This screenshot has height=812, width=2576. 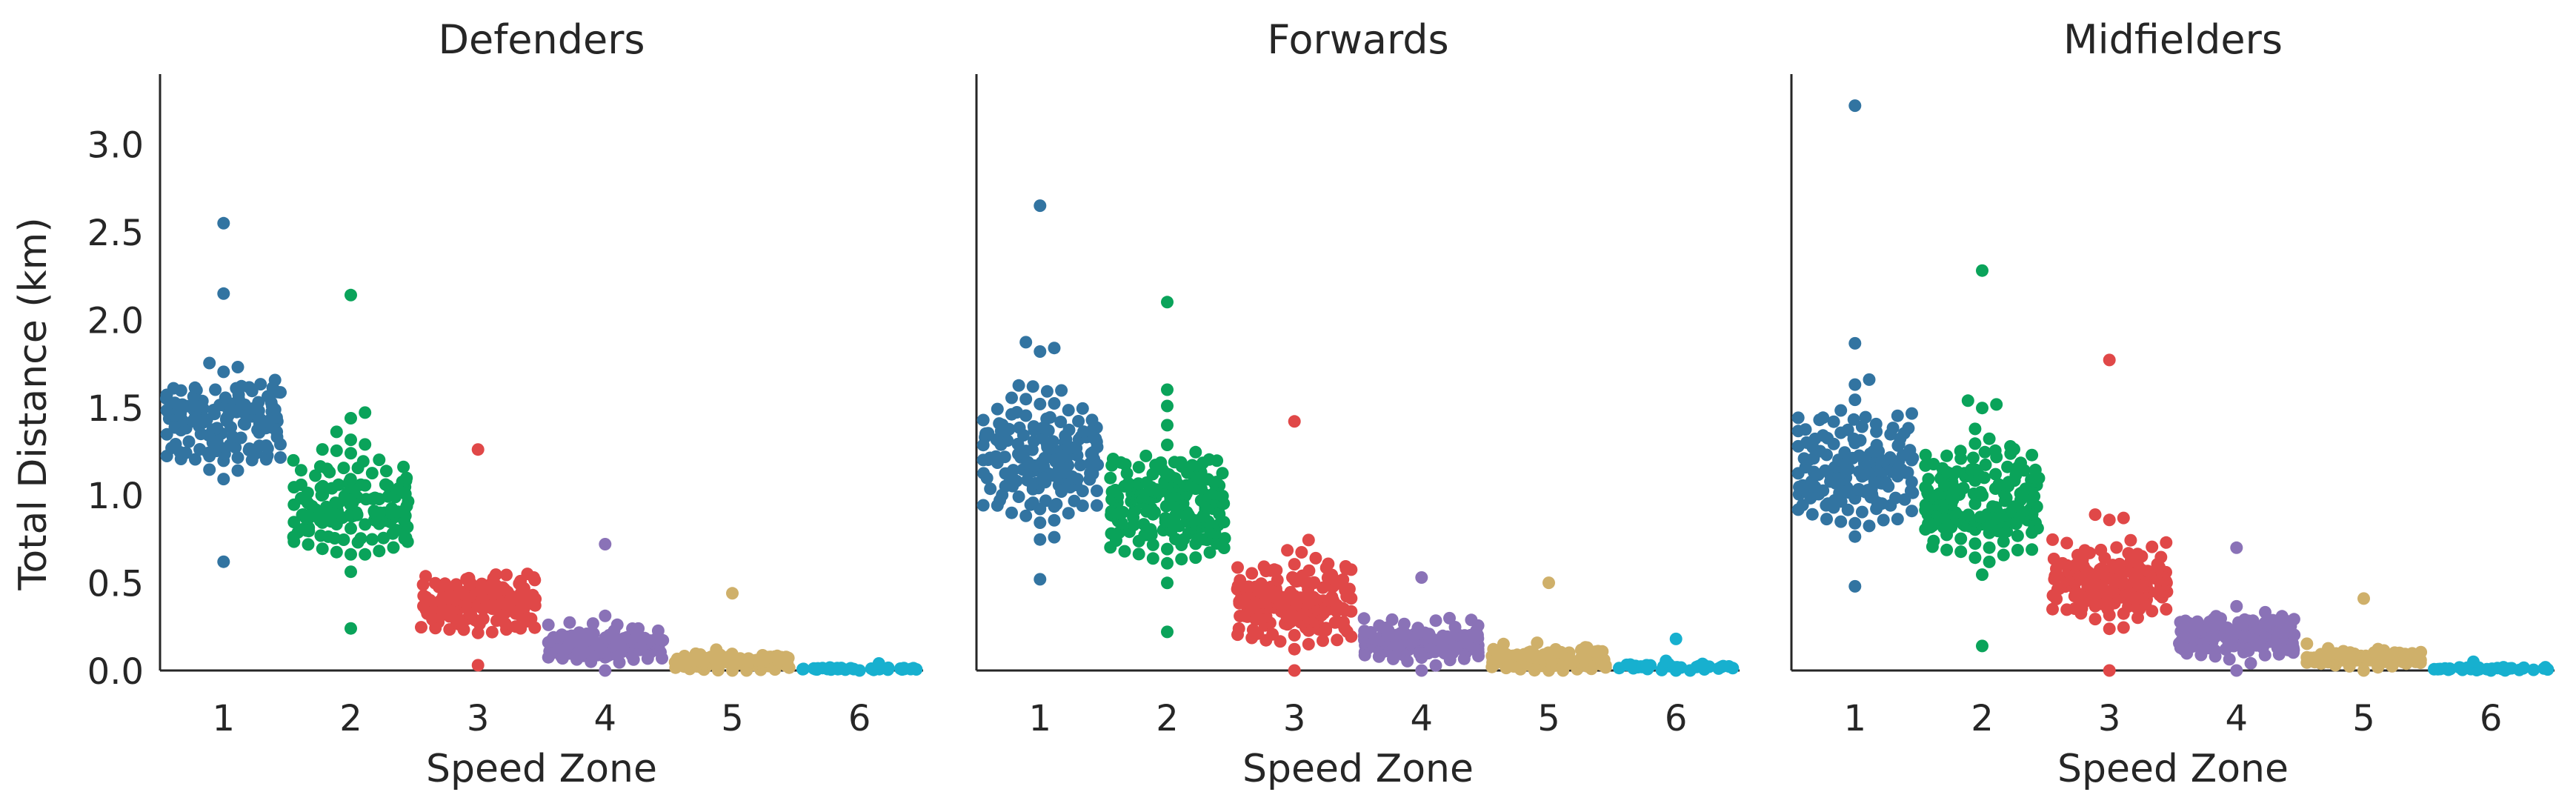 I want to click on y-tick-label: 2.5, so click(x=115, y=233).